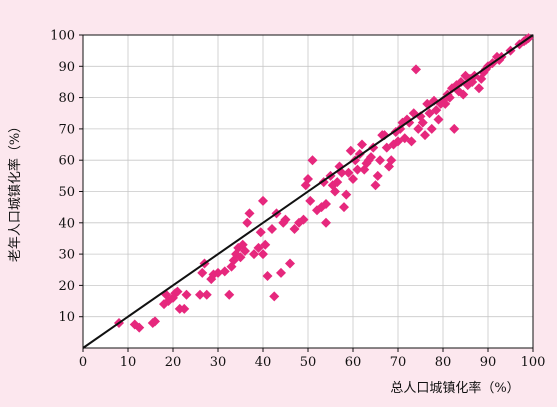 This screenshot has height=407, width=557. I want to click on y-tick-label: 80, so click(66, 98).